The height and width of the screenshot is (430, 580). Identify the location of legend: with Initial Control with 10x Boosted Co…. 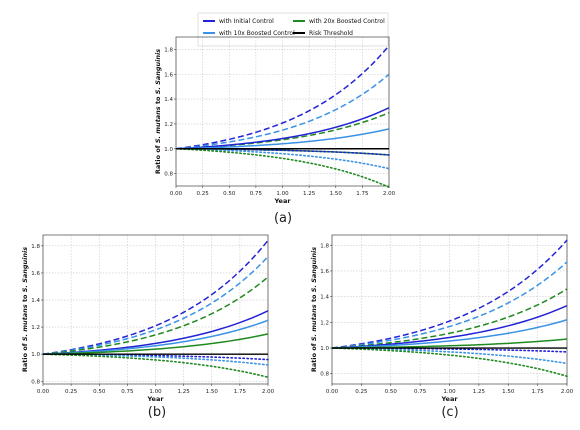
(293, 29).